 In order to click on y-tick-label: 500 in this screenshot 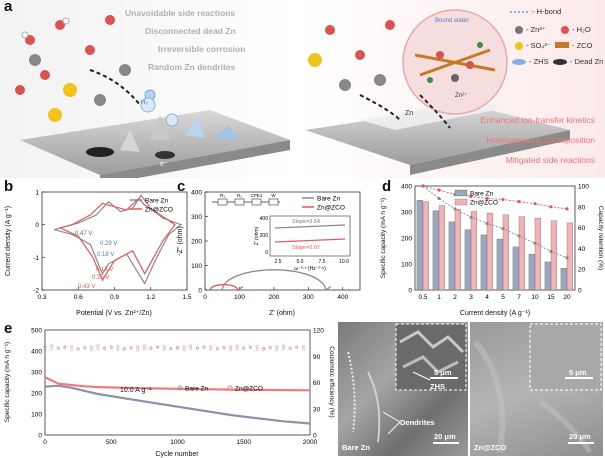, I will do `click(36, 331)`.